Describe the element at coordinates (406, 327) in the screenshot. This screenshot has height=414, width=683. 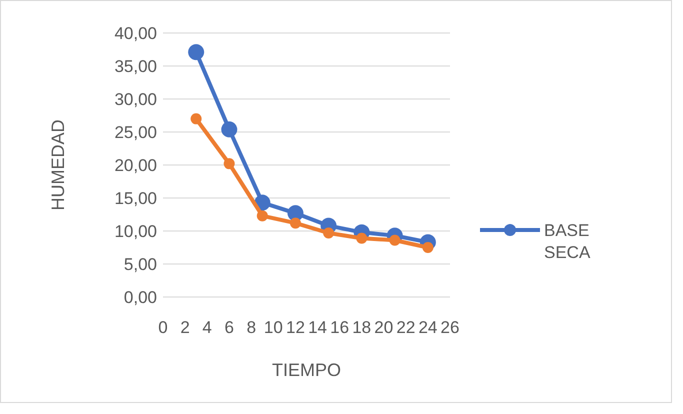
I see `x-tick-label: 22` at that location.